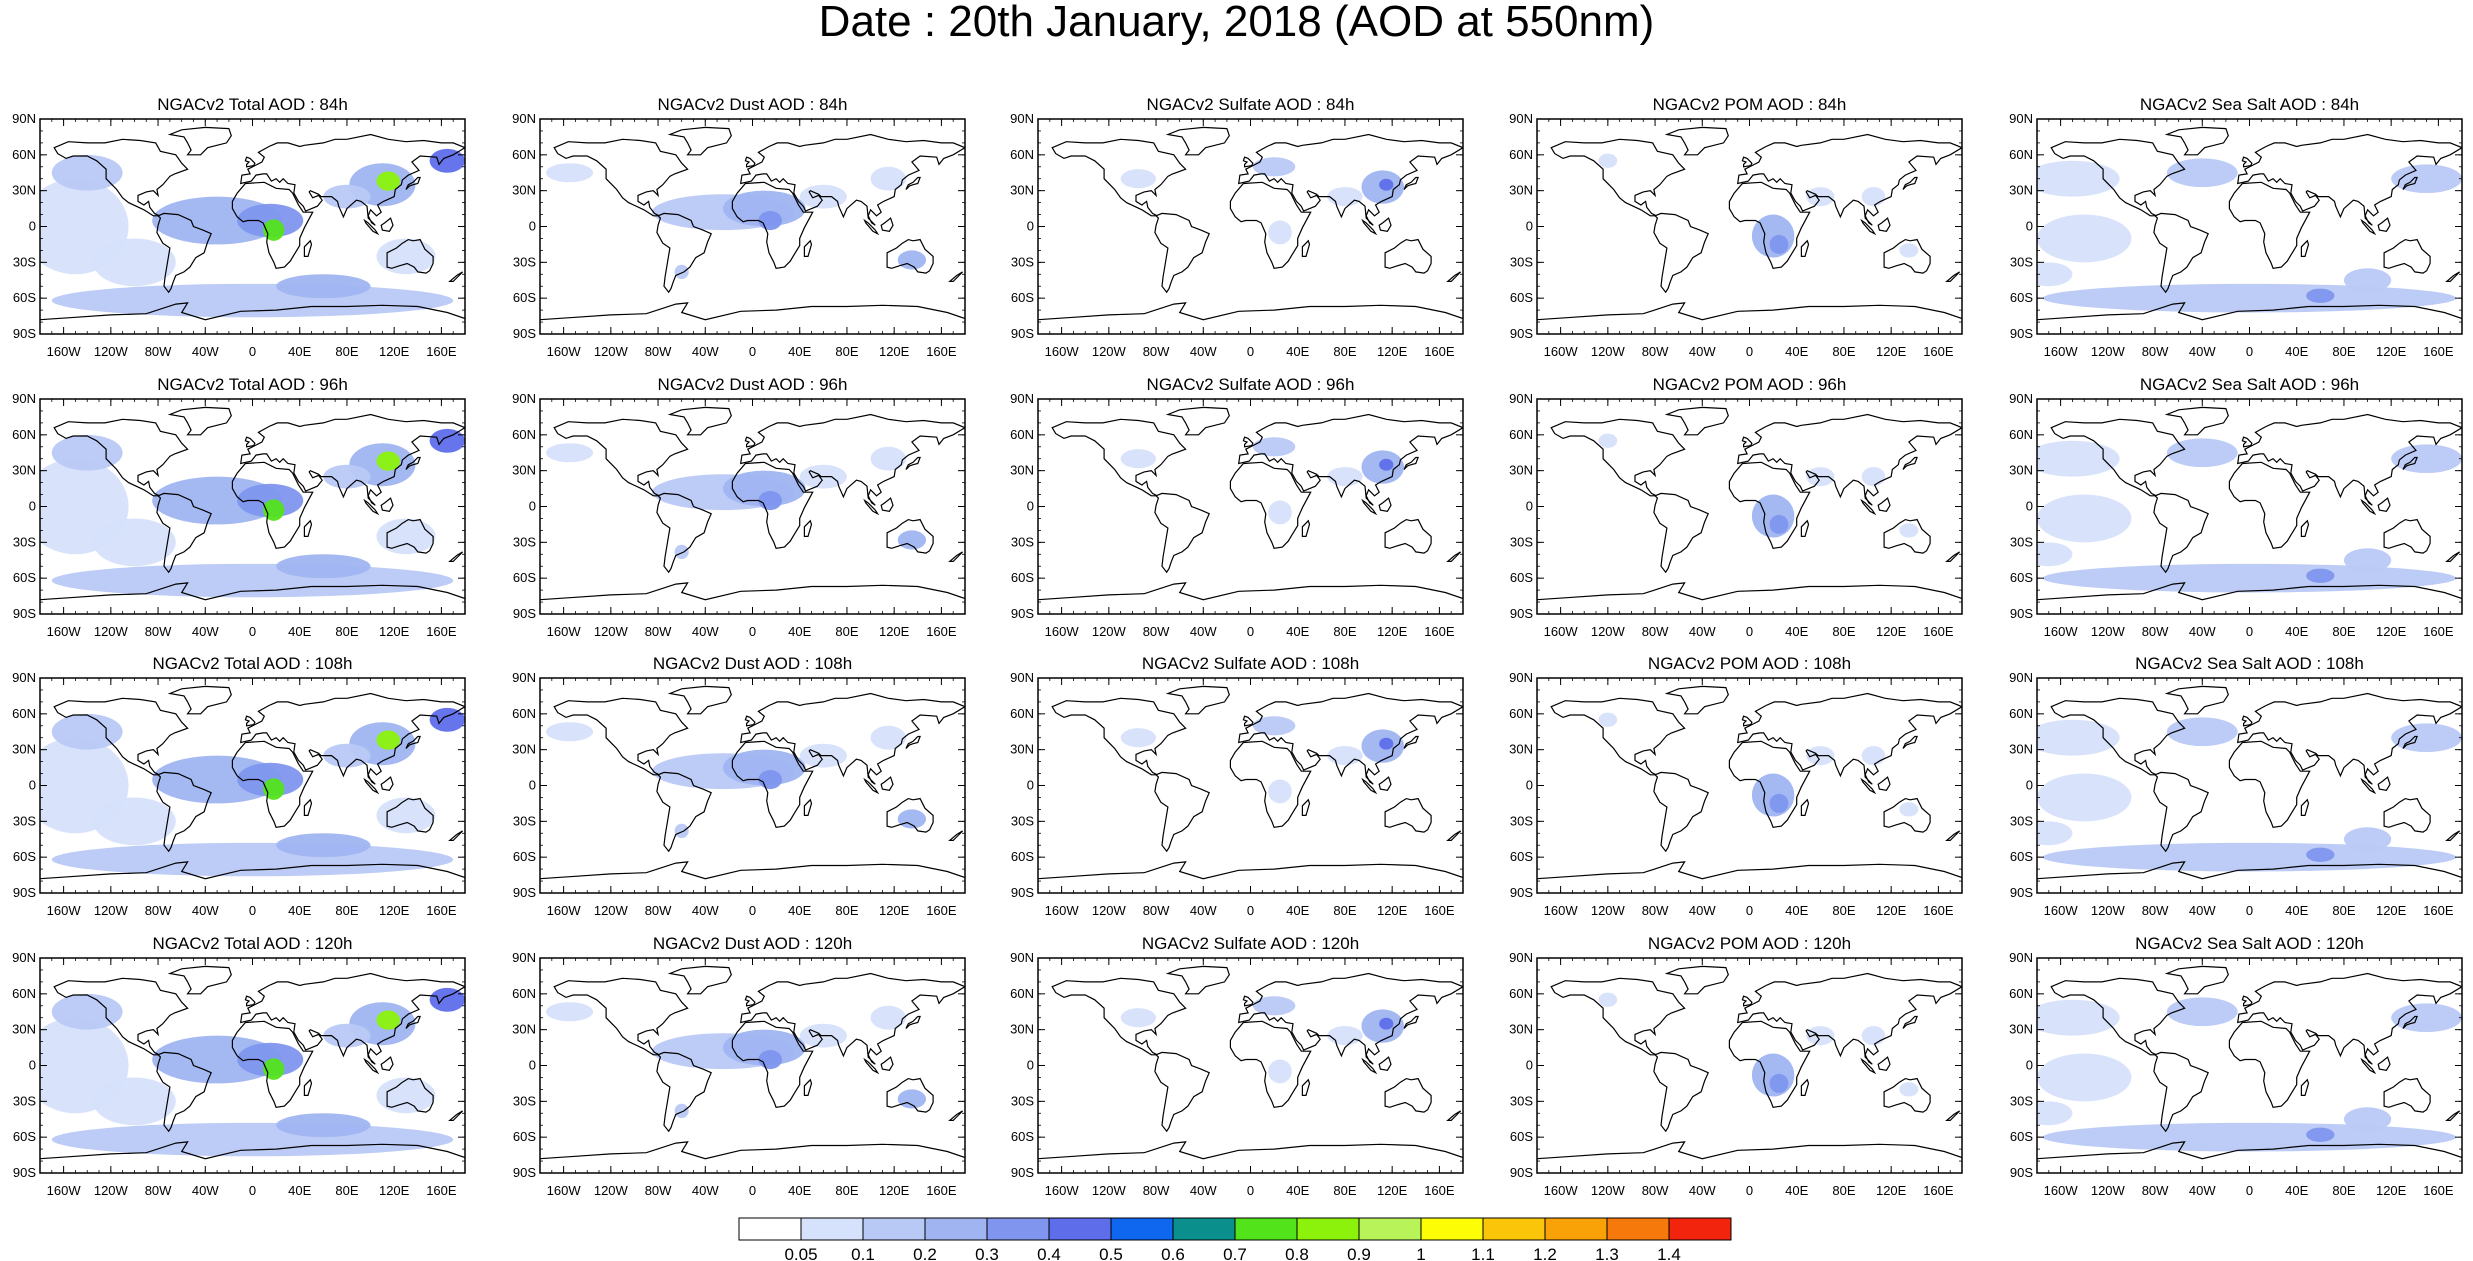 This screenshot has height=1261, width=2473. What do you see at coordinates (252, 663) in the screenshot?
I see `panel-title: NGACv2 Total AOD : 108h` at bounding box center [252, 663].